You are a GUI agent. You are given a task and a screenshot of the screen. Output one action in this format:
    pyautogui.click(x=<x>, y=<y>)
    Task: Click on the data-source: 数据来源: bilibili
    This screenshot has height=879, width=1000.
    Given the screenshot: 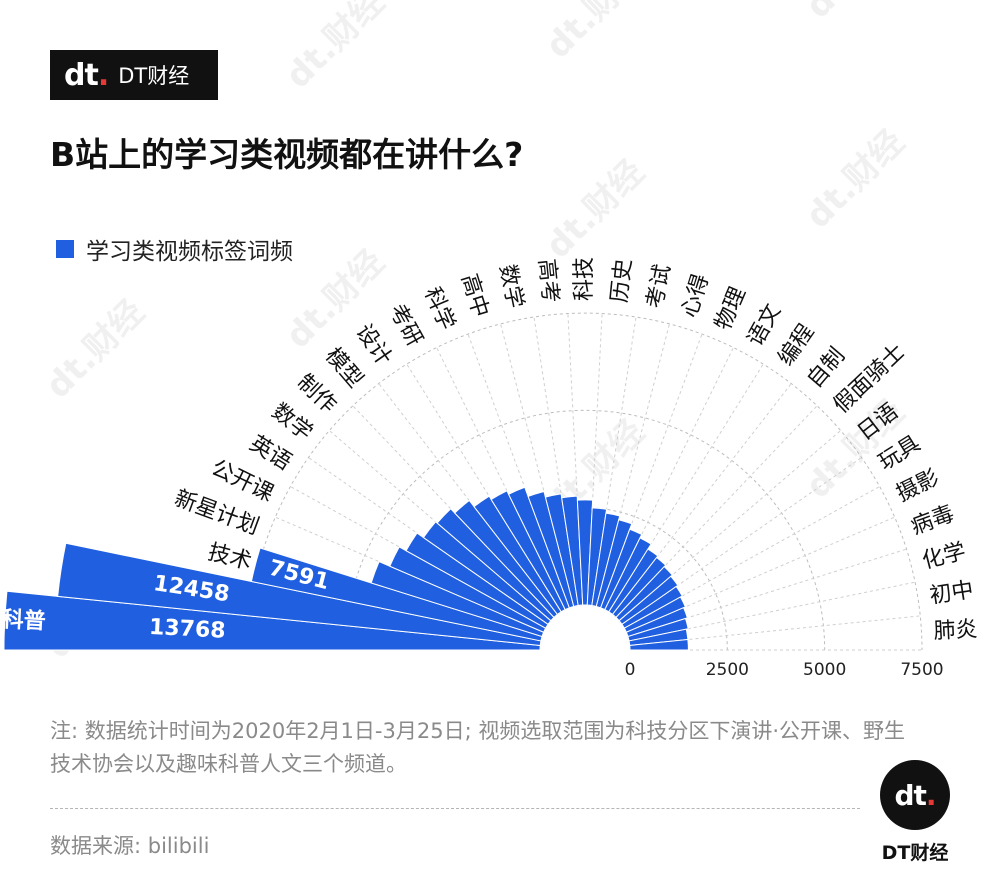 What is the action you would take?
    pyautogui.click(x=130, y=846)
    